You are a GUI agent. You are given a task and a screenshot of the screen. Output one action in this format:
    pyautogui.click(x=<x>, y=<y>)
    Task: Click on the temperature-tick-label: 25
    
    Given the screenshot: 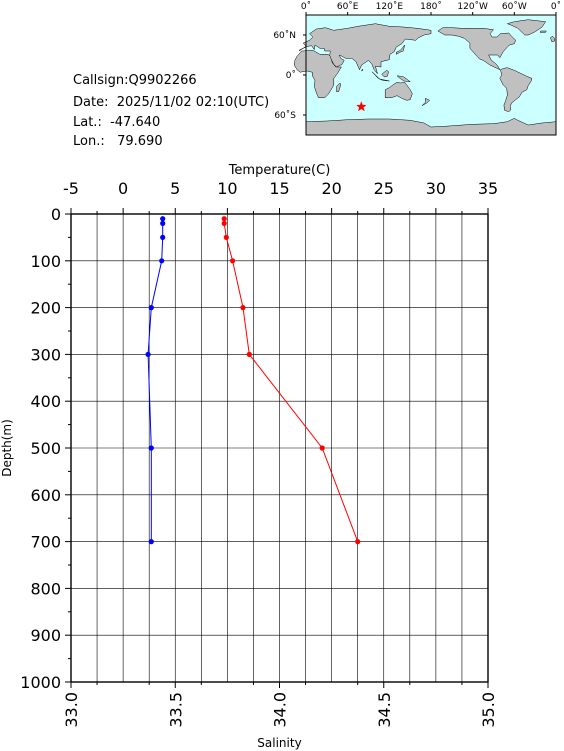 What is the action you would take?
    pyautogui.click(x=384, y=188)
    